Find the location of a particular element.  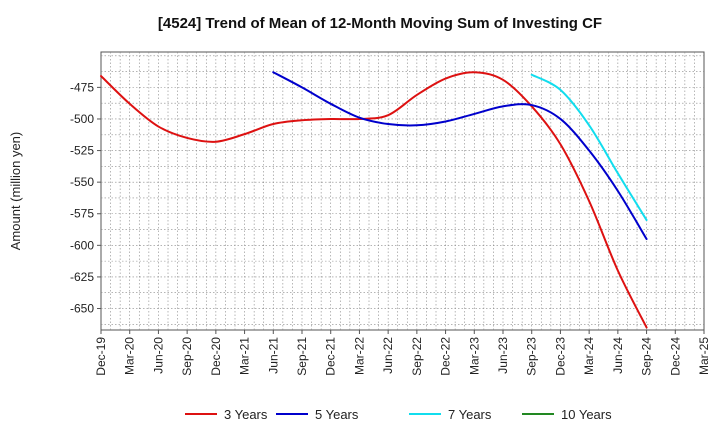

y-tick-label: -550 is located at coordinates (82, 182).